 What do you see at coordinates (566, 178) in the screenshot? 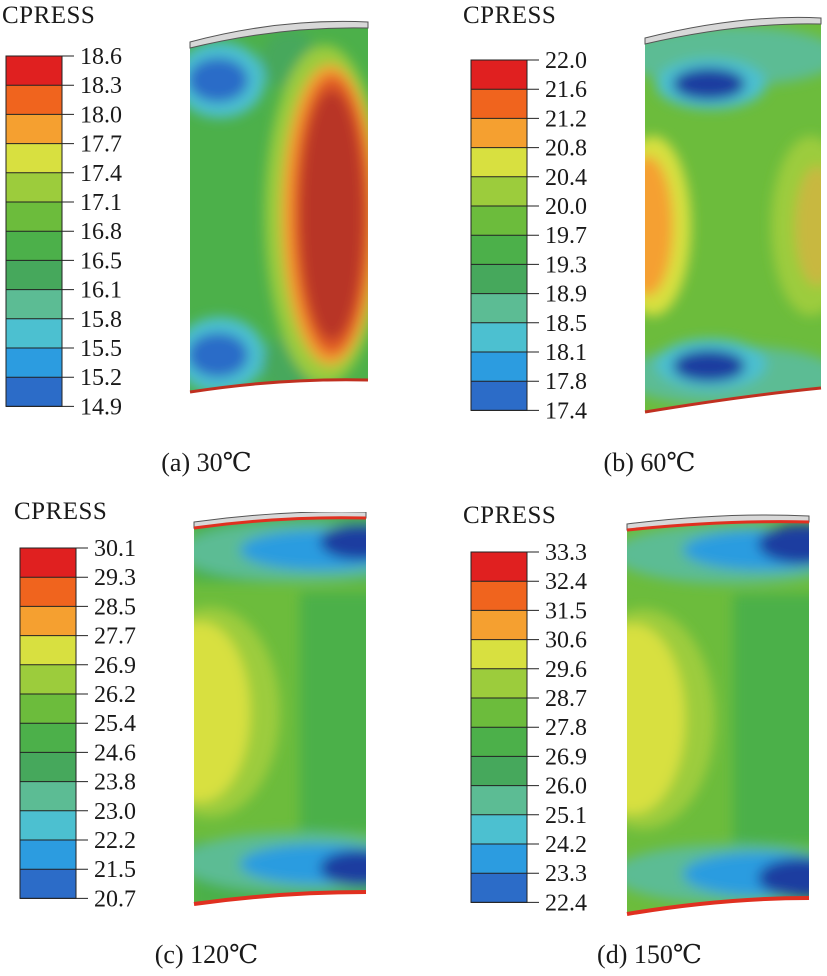
I see `colorbar-tick-label: 20.4` at bounding box center [566, 178].